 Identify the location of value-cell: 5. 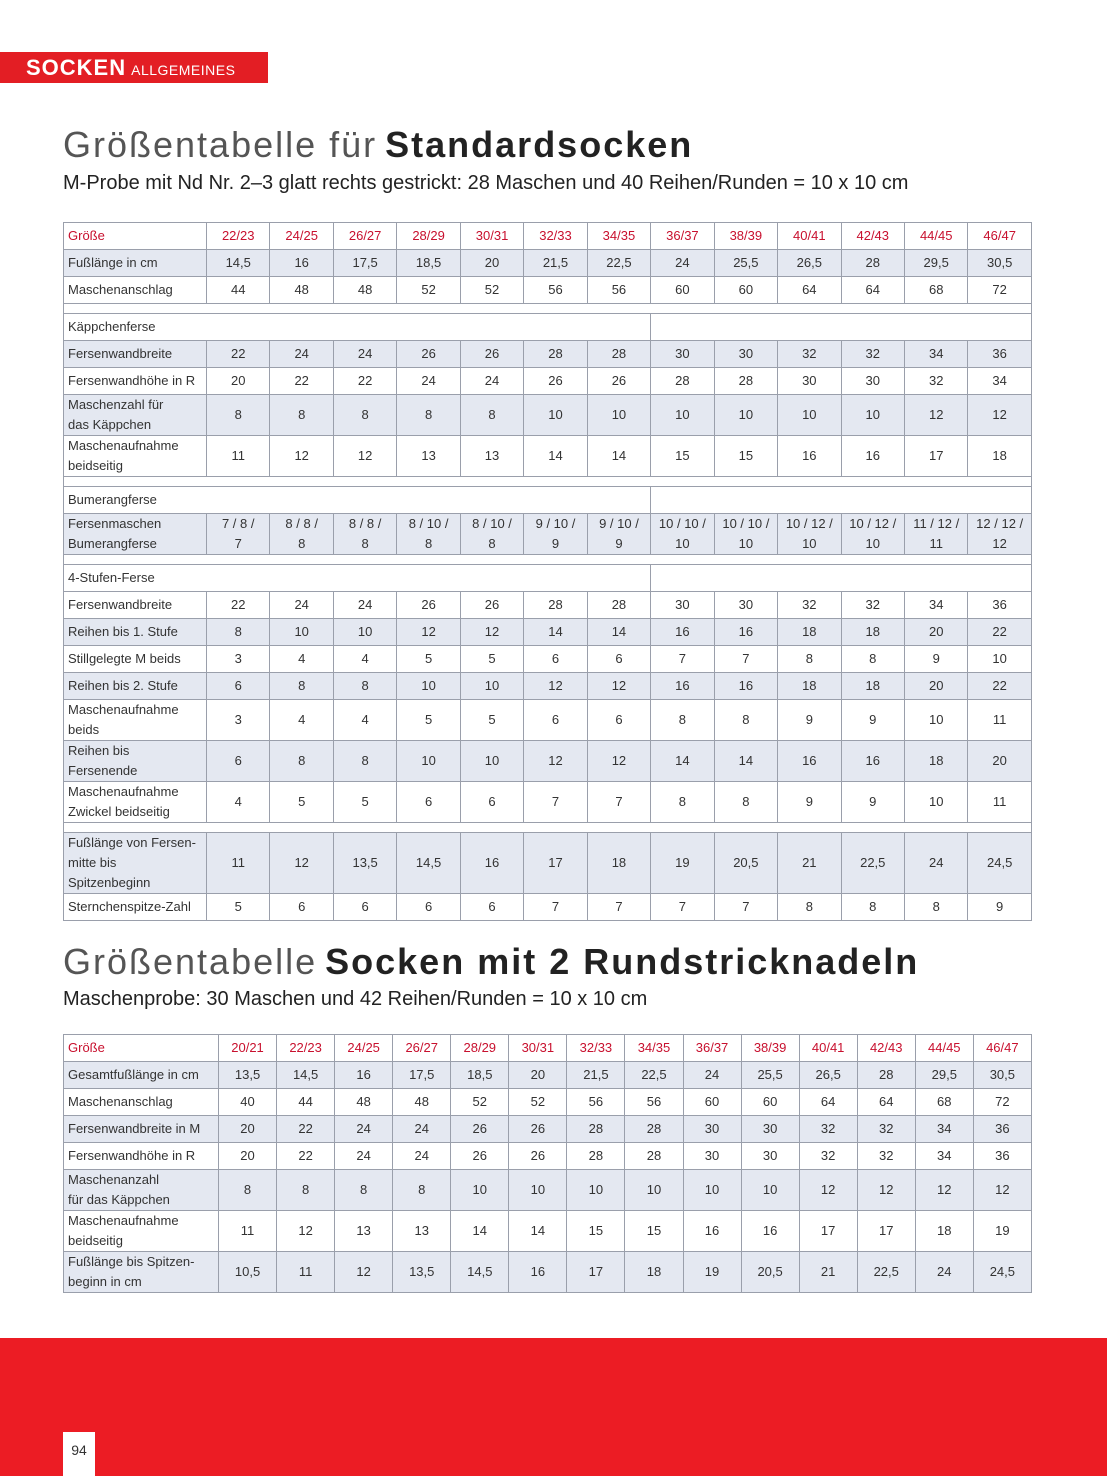
(428, 720).